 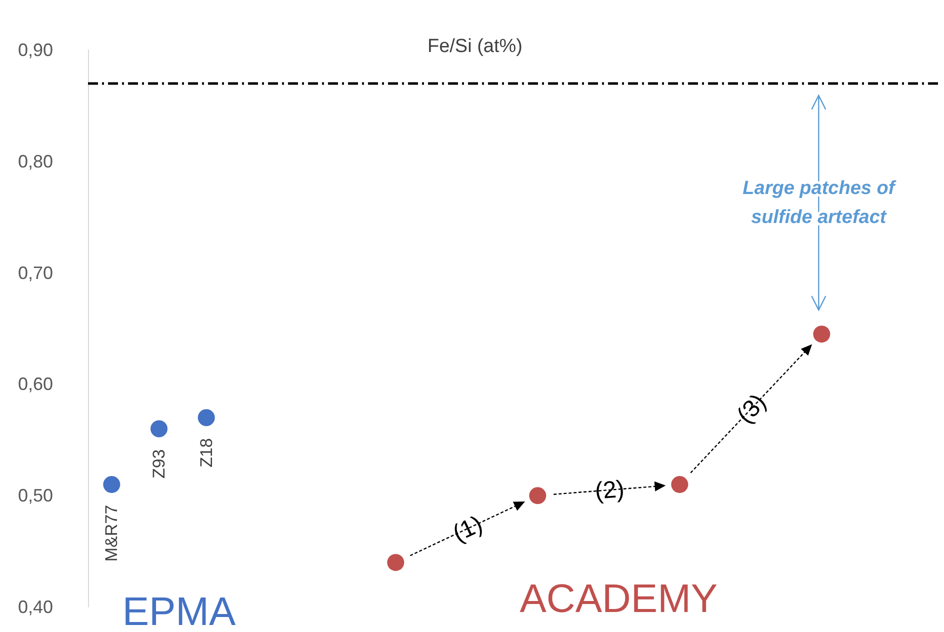 What do you see at coordinates (35, 272) in the screenshot?
I see `y-tick-label: 0,70` at bounding box center [35, 272].